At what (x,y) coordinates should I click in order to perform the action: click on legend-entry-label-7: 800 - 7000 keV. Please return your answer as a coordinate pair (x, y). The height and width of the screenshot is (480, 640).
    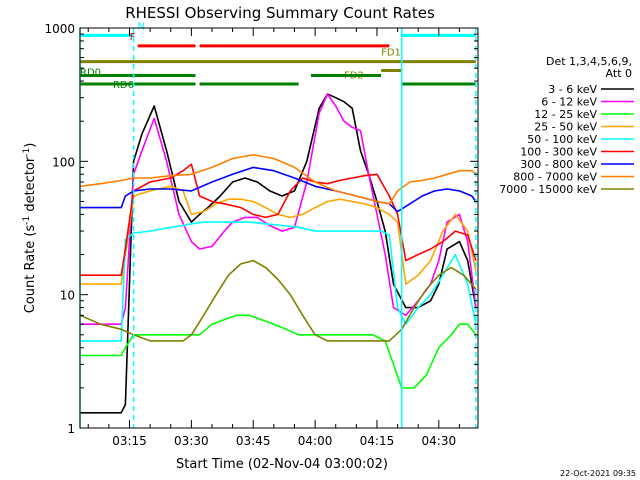
    Looking at the image, I should click on (555, 177).